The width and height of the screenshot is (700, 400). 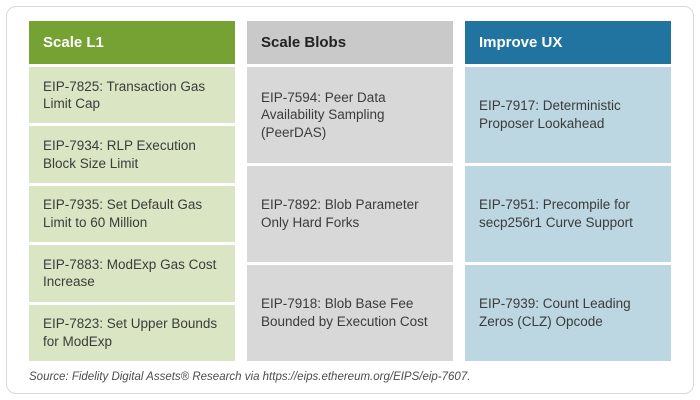 I want to click on eip-cell: EIP-7892: Blob Parameter Only Hard Forks, so click(x=350, y=214).